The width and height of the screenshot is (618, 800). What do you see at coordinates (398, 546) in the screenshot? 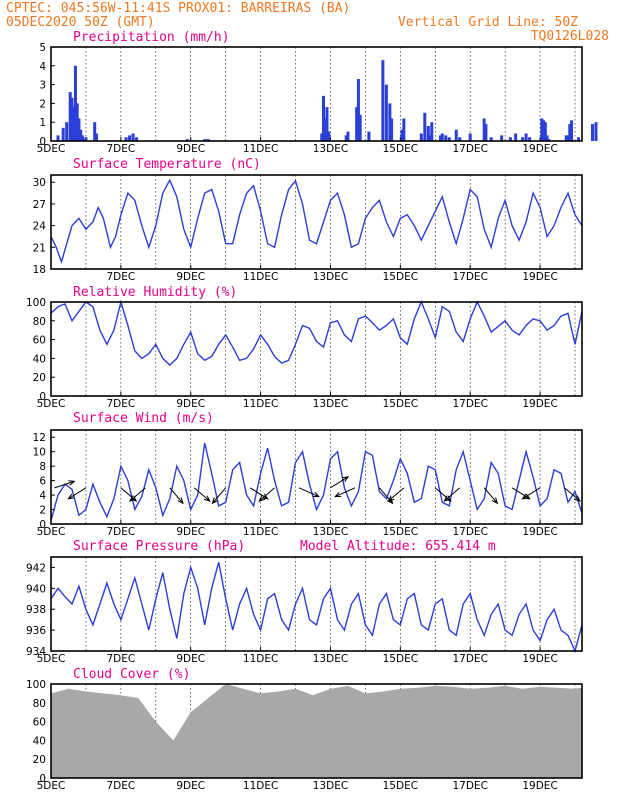
I see `model-altitude-label: Model Altitude: 655.414 m` at bounding box center [398, 546].